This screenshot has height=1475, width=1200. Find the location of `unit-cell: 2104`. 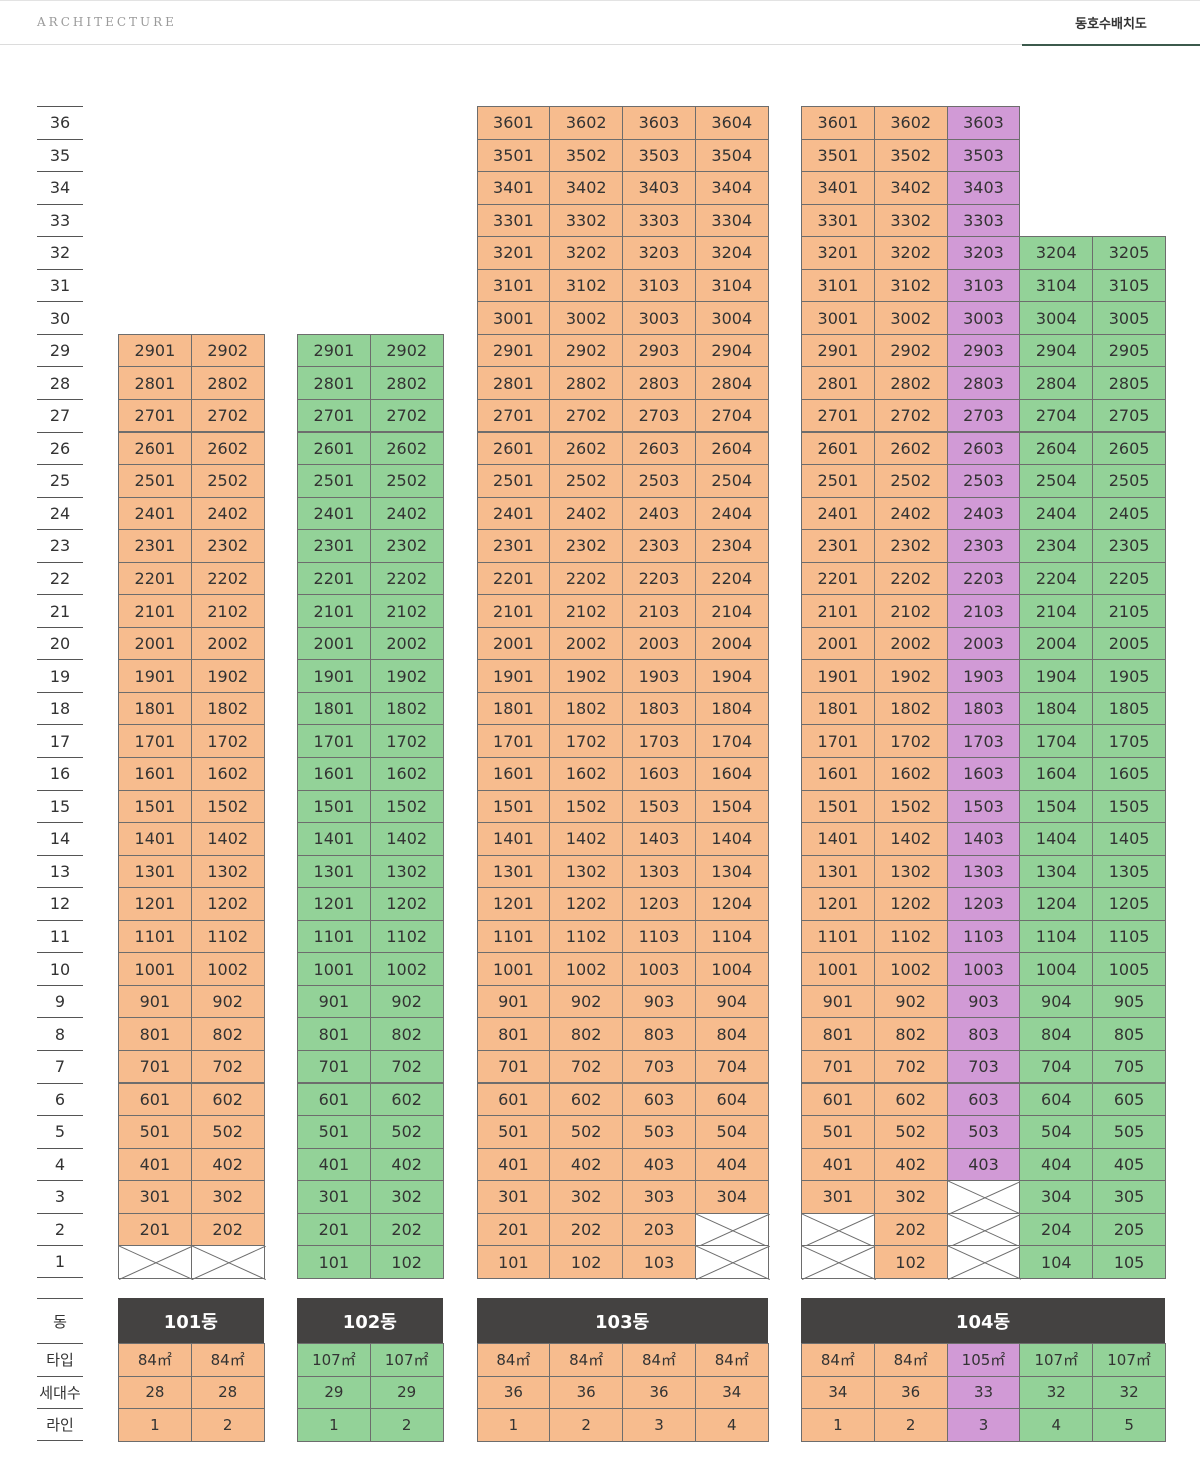

unit-cell: 2104 is located at coordinates (1056, 611).